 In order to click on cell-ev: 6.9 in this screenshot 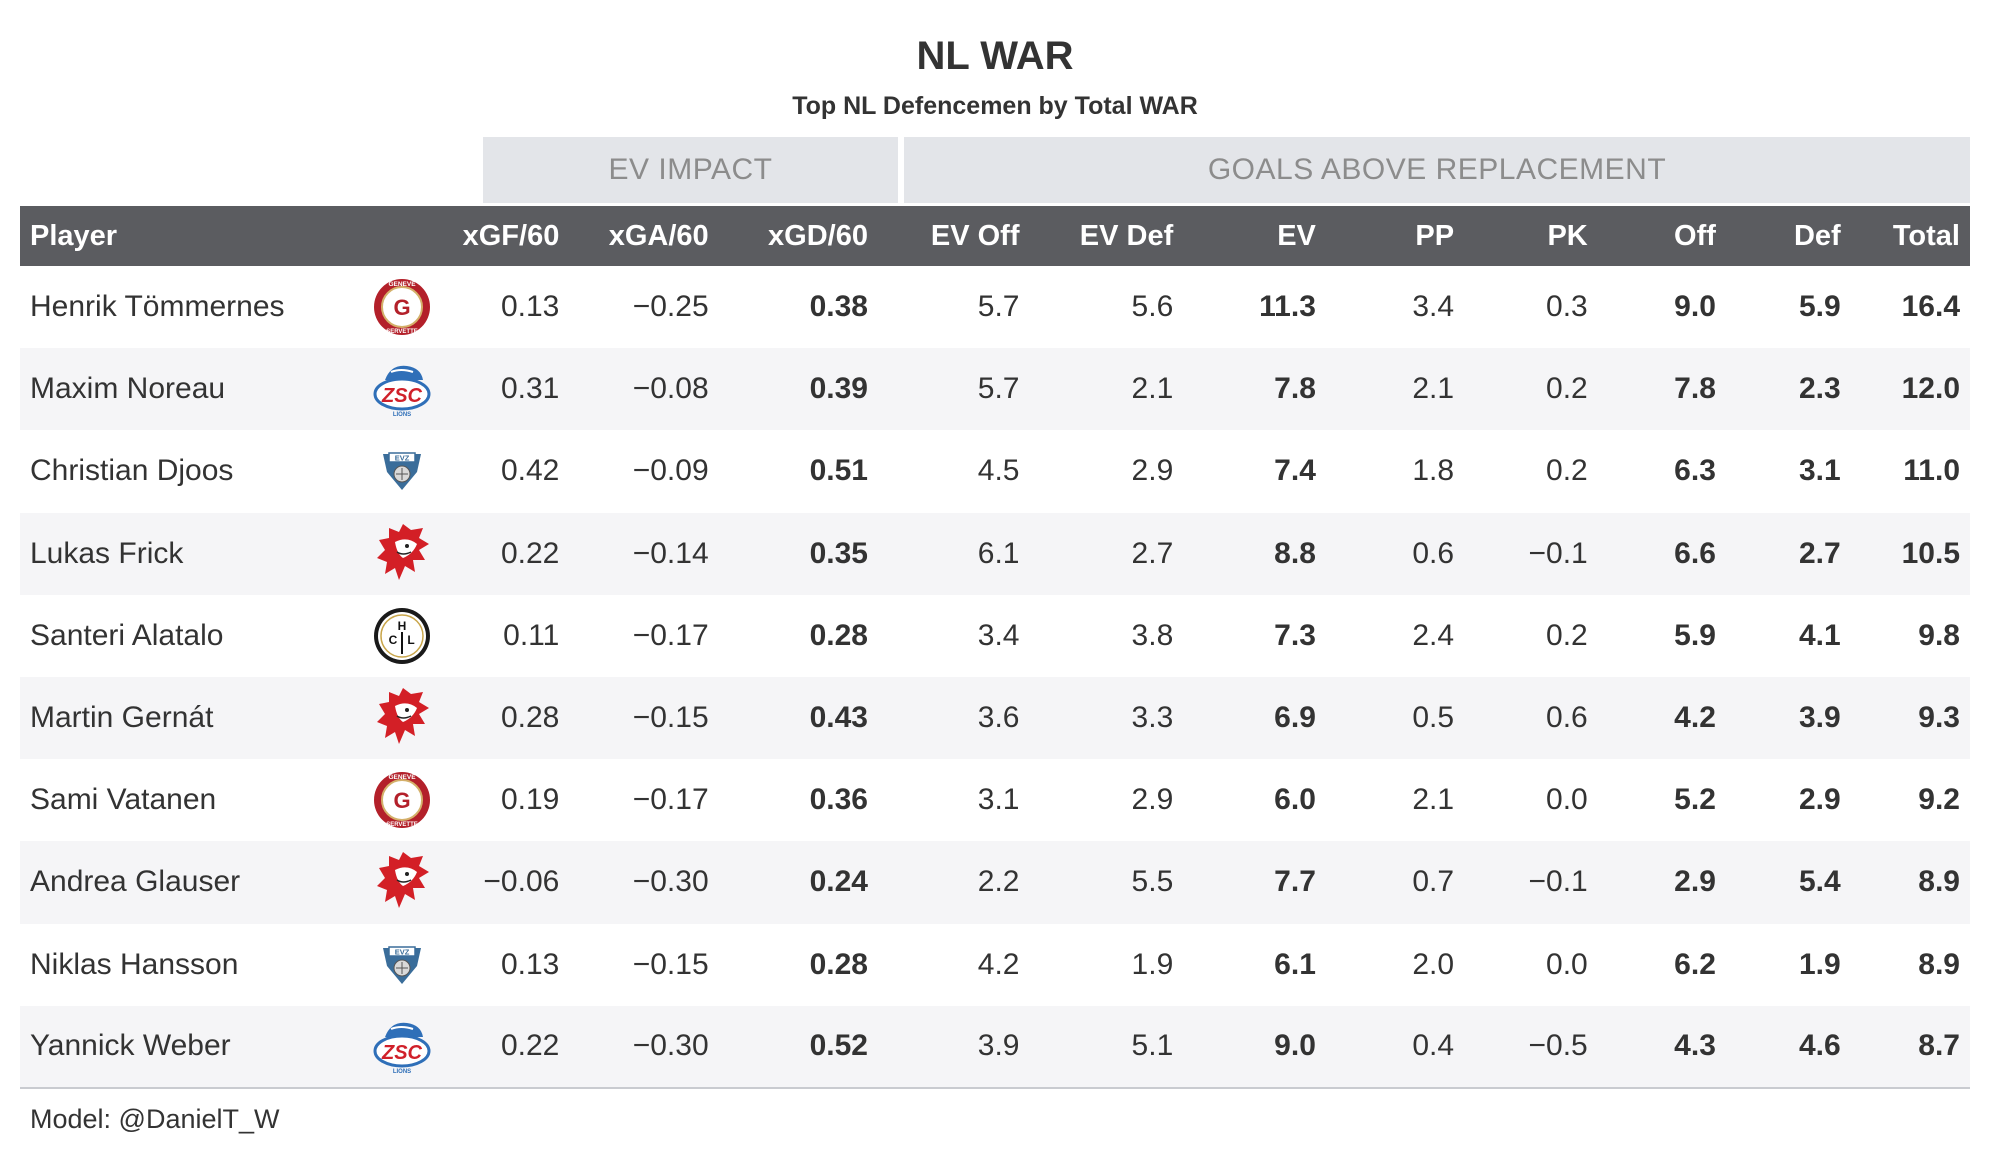, I will do `click(1295, 718)`.